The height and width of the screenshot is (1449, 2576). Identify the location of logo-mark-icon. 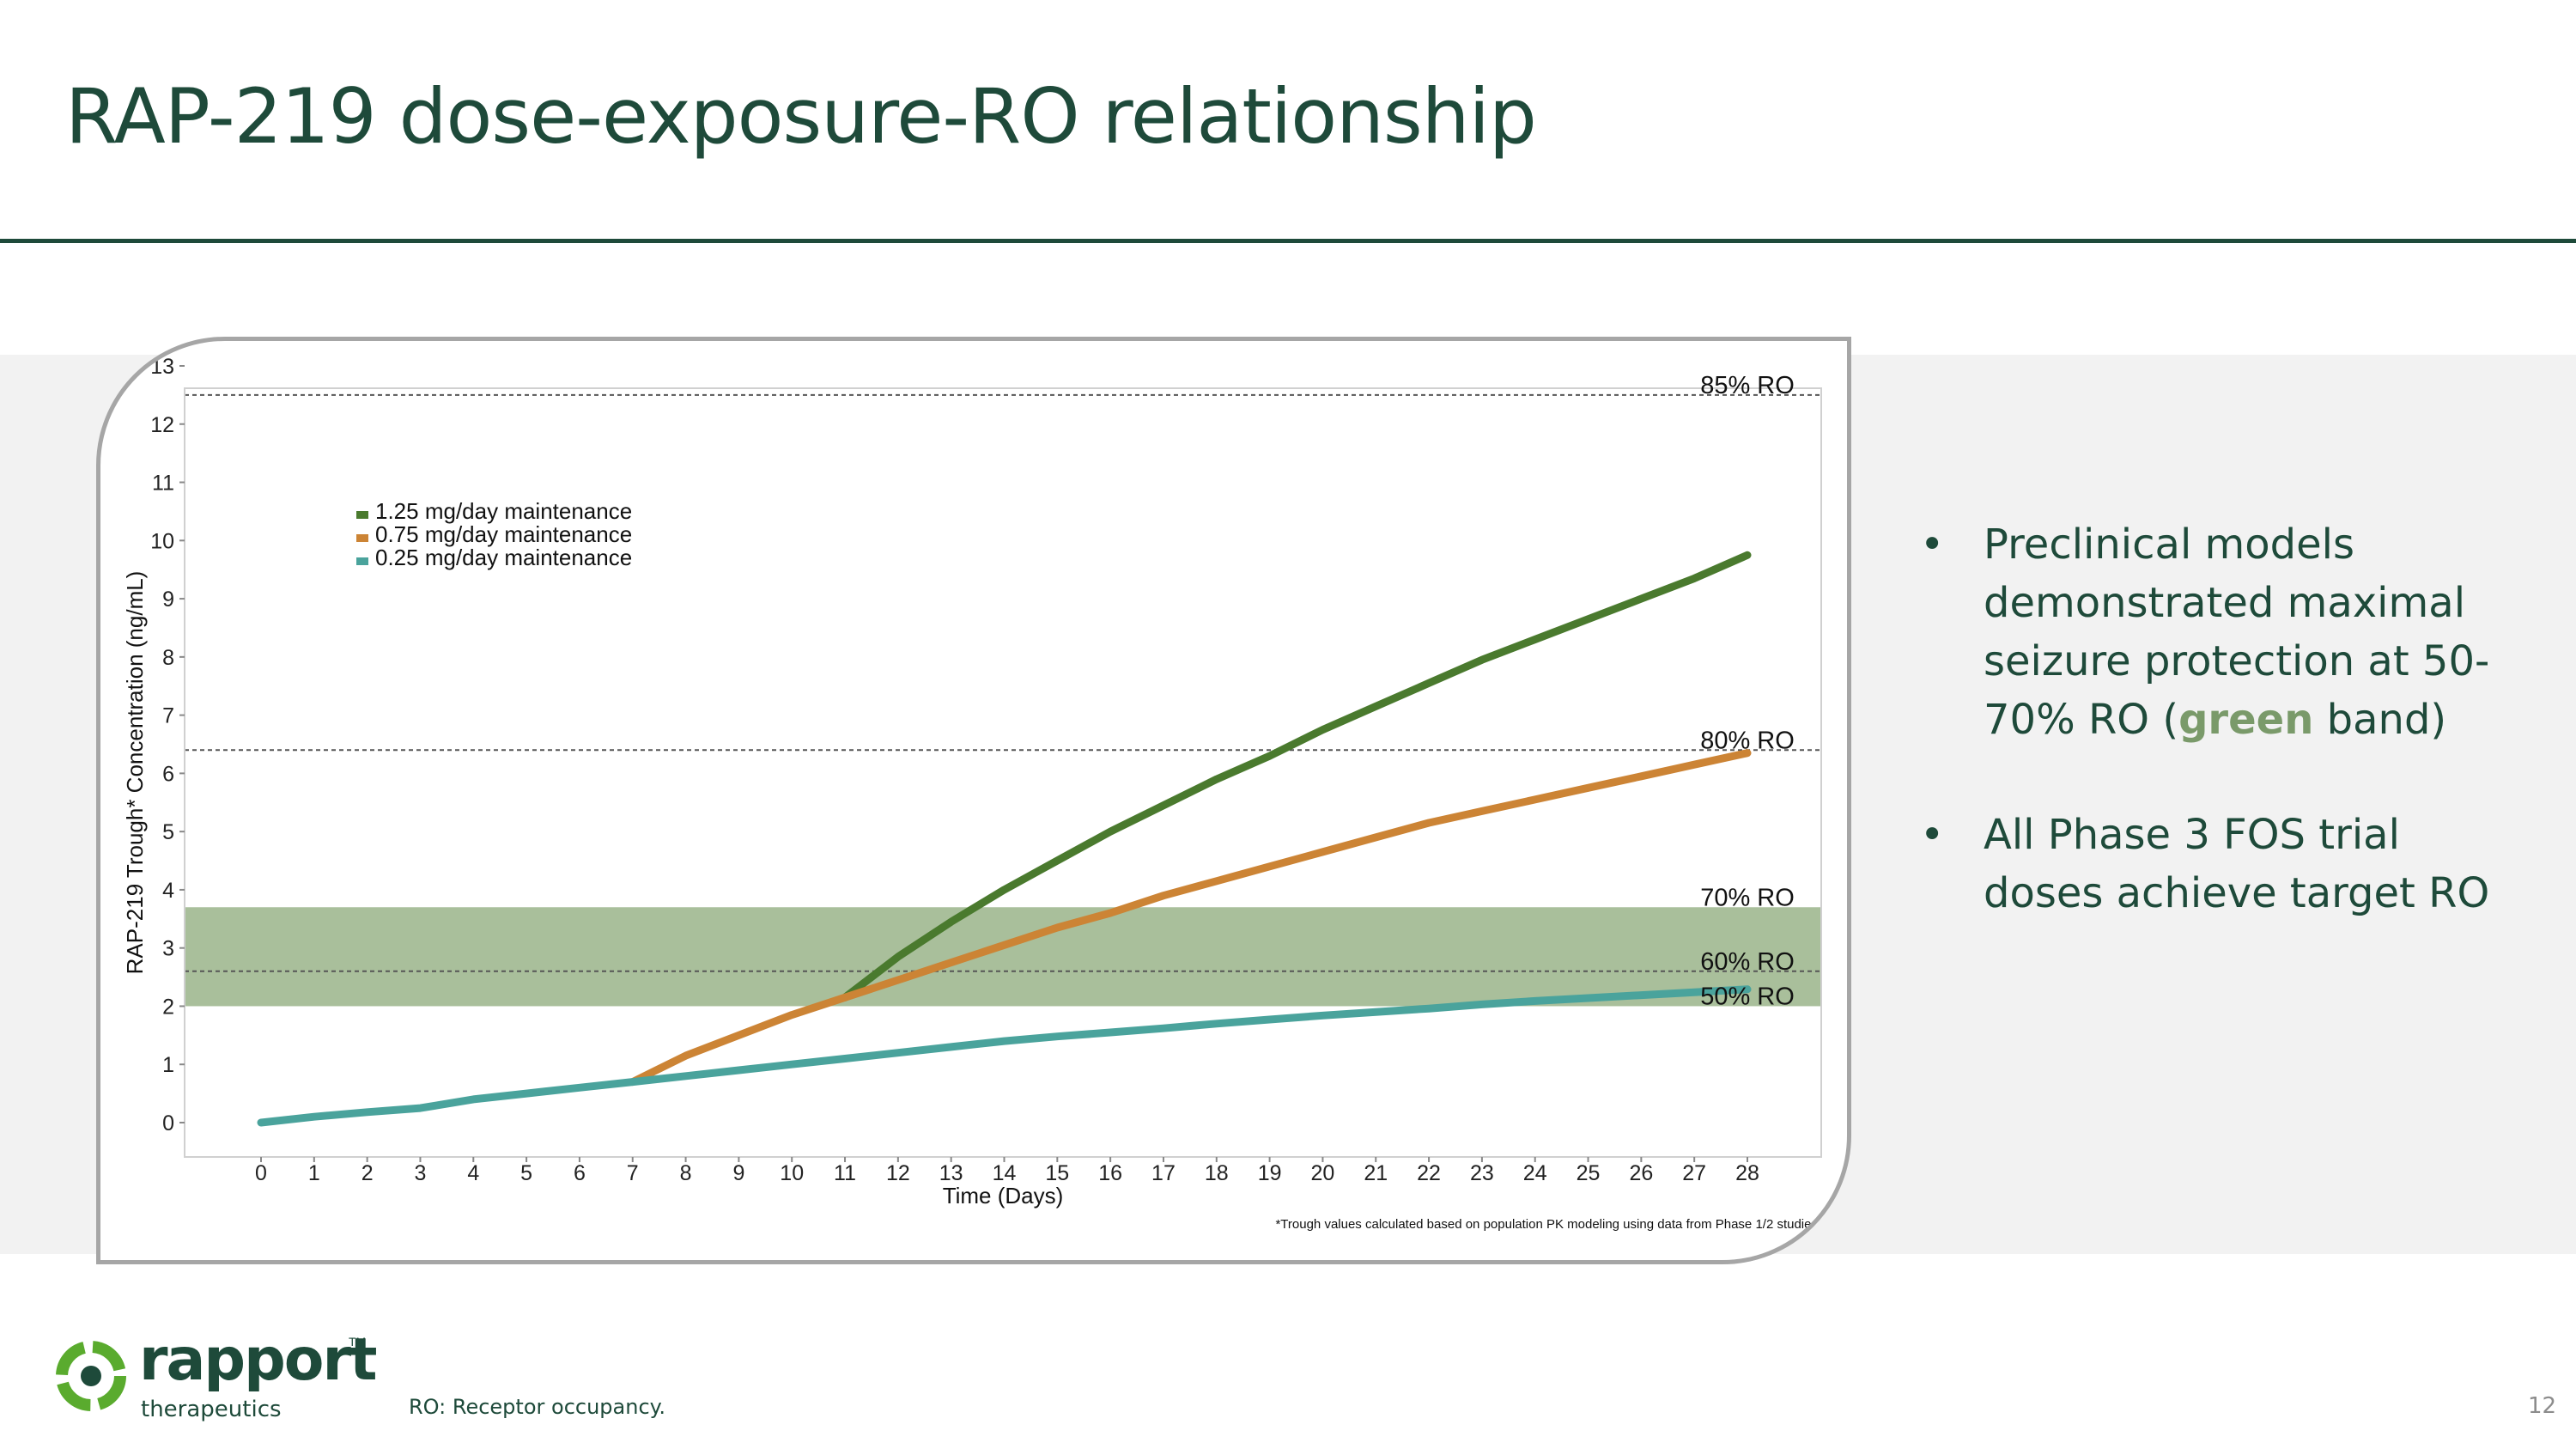
(91, 1376).